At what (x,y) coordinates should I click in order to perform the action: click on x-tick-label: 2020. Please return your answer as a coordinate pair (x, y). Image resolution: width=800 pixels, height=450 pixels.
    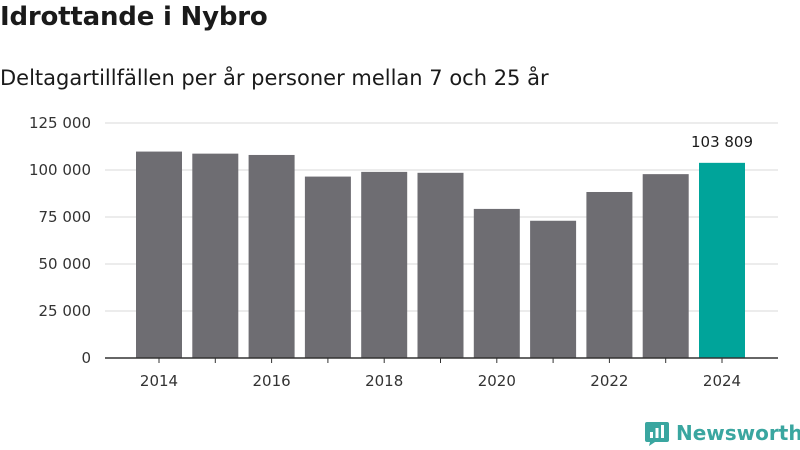
    Looking at the image, I should click on (497, 381).